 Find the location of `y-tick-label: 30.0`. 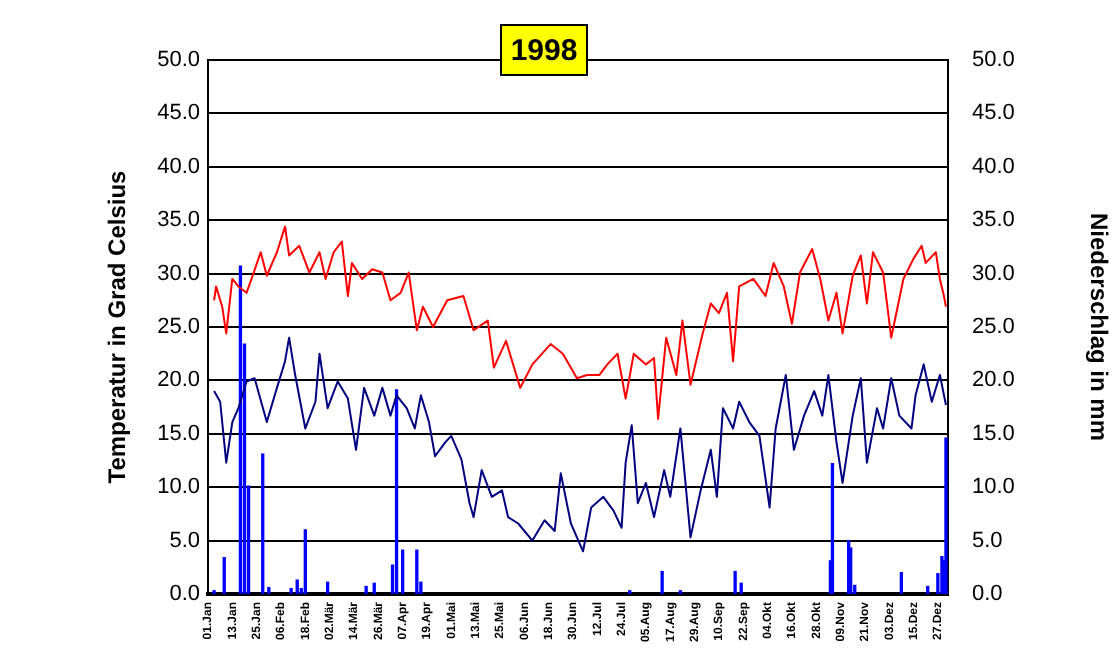

y-tick-label: 30.0 is located at coordinates (178, 273).